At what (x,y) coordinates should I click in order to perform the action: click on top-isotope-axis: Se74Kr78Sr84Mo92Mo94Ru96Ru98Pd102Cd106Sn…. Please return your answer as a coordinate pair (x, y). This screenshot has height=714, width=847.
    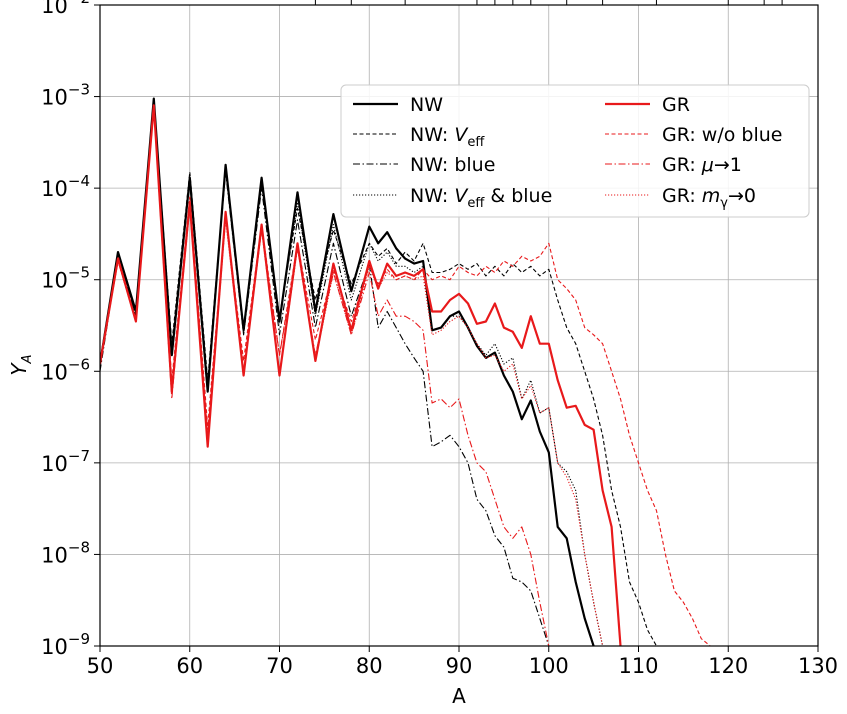
    Looking at the image, I should click on (548, 2).